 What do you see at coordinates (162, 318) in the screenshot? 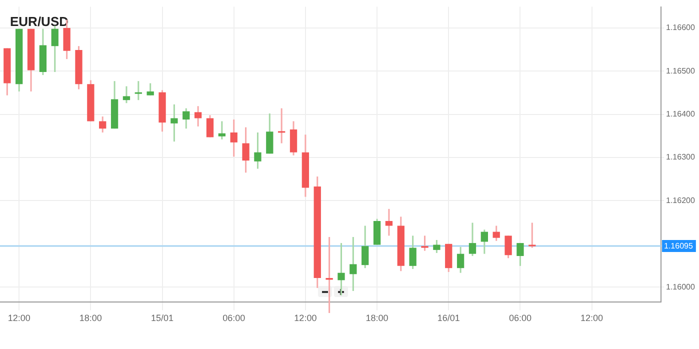
I see `x-tick-label: 15/01` at bounding box center [162, 318].